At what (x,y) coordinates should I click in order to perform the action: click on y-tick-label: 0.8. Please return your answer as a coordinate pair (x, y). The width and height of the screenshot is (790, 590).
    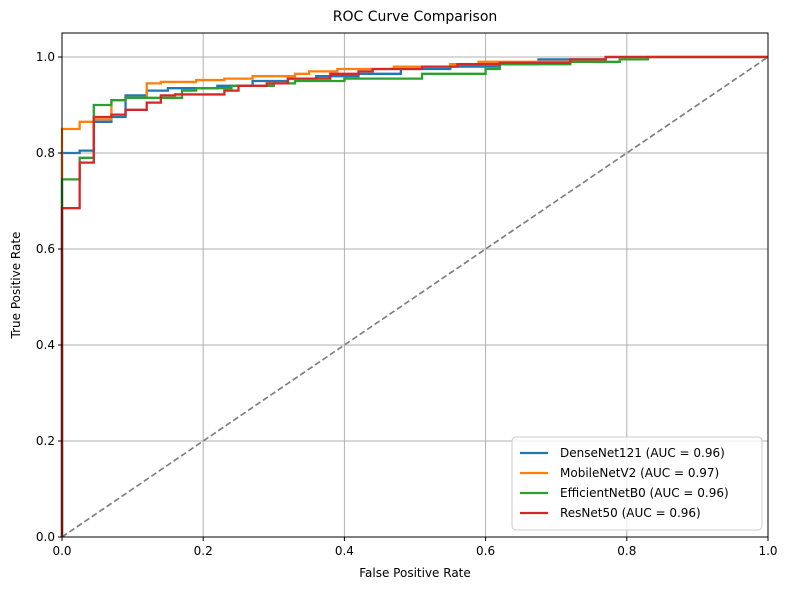
    Looking at the image, I should click on (45, 153).